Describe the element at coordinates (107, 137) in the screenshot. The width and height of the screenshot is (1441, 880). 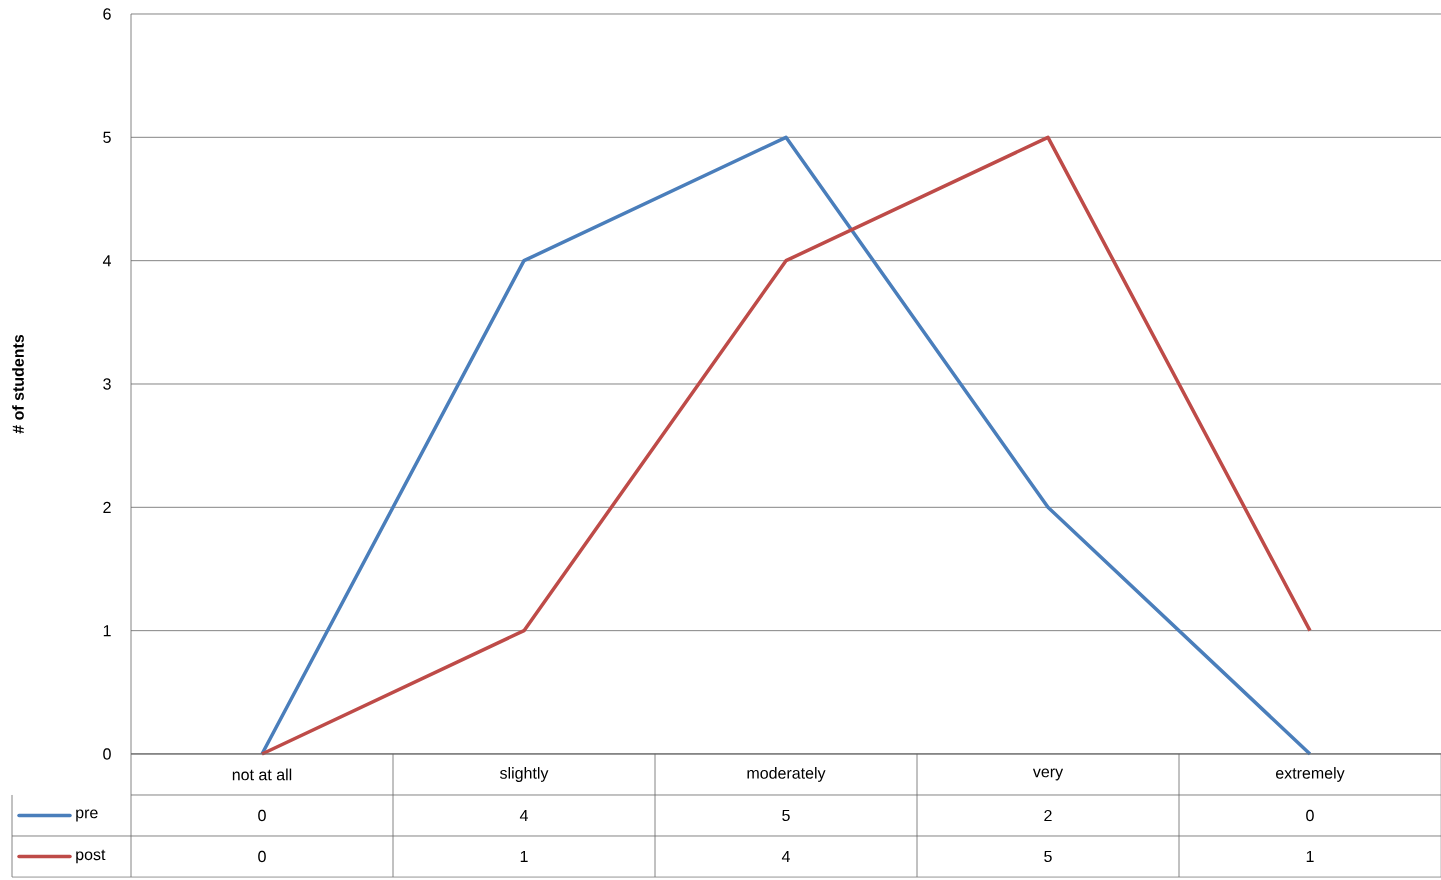
I see `y-tick-label: 5` at that location.